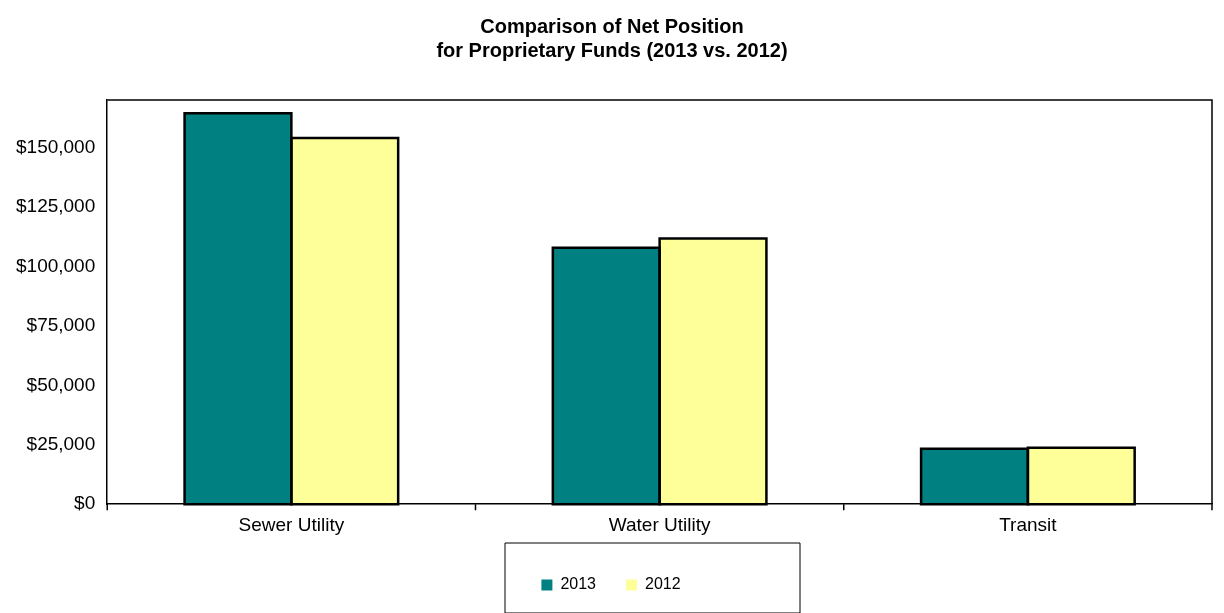 Image resolution: width=1224 pixels, height=613 pixels. Describe the element at coordinates (578, 584) in the screenshot. I see `legend-label: 2013` at that location.